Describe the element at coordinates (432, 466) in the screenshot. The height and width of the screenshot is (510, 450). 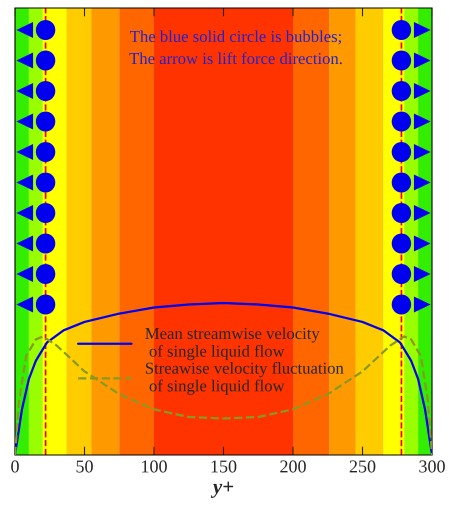
I see `x-tick-label: 300` at that location.